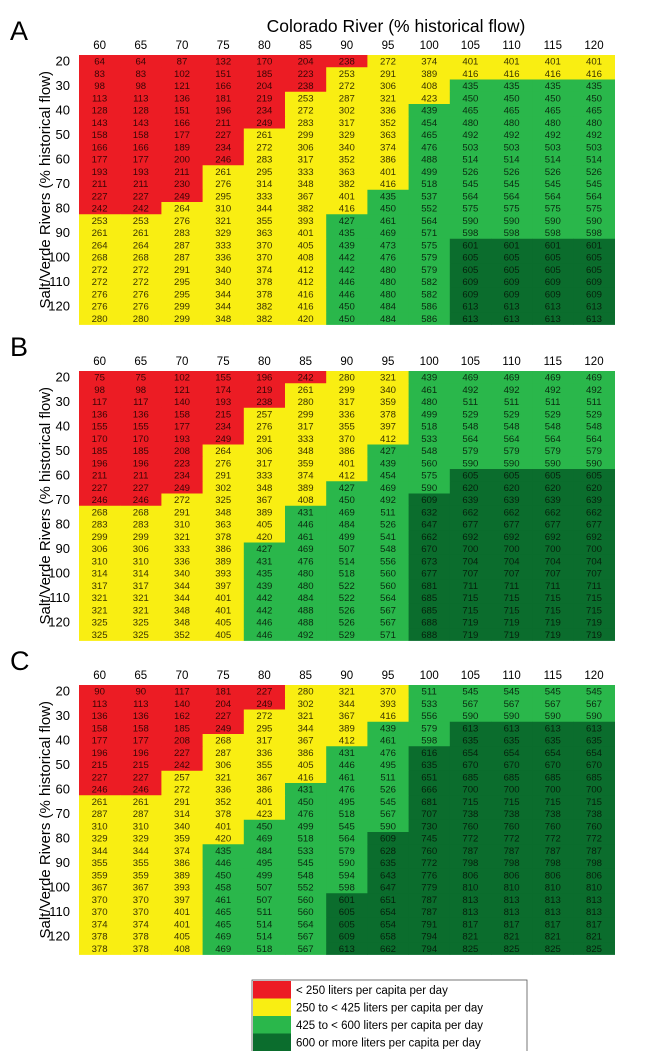 The image size is (660, 1051). What do you see at coordinates (388, 147) in the screenshot?
I see `cell-value: 374` at bounding box center [388, 147].